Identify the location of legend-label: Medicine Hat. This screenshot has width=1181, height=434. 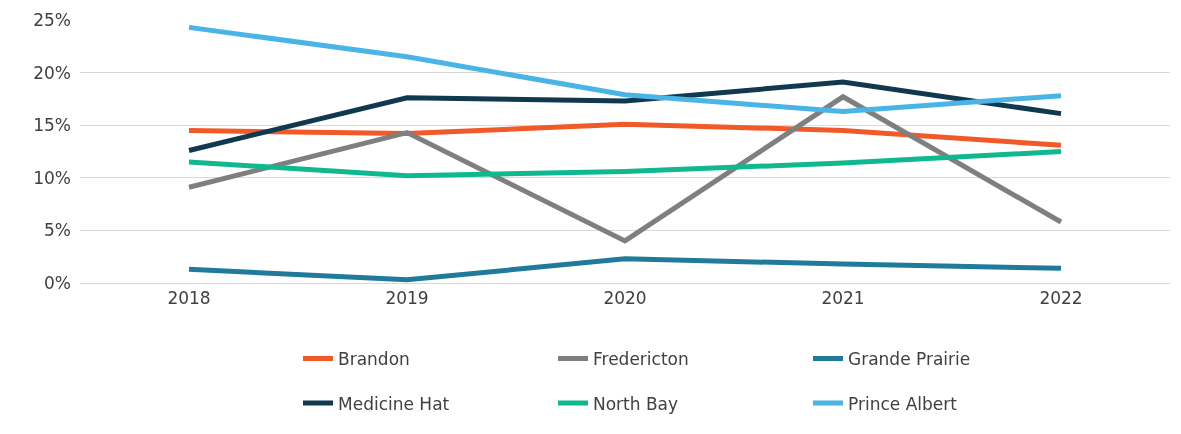
(394, 403).